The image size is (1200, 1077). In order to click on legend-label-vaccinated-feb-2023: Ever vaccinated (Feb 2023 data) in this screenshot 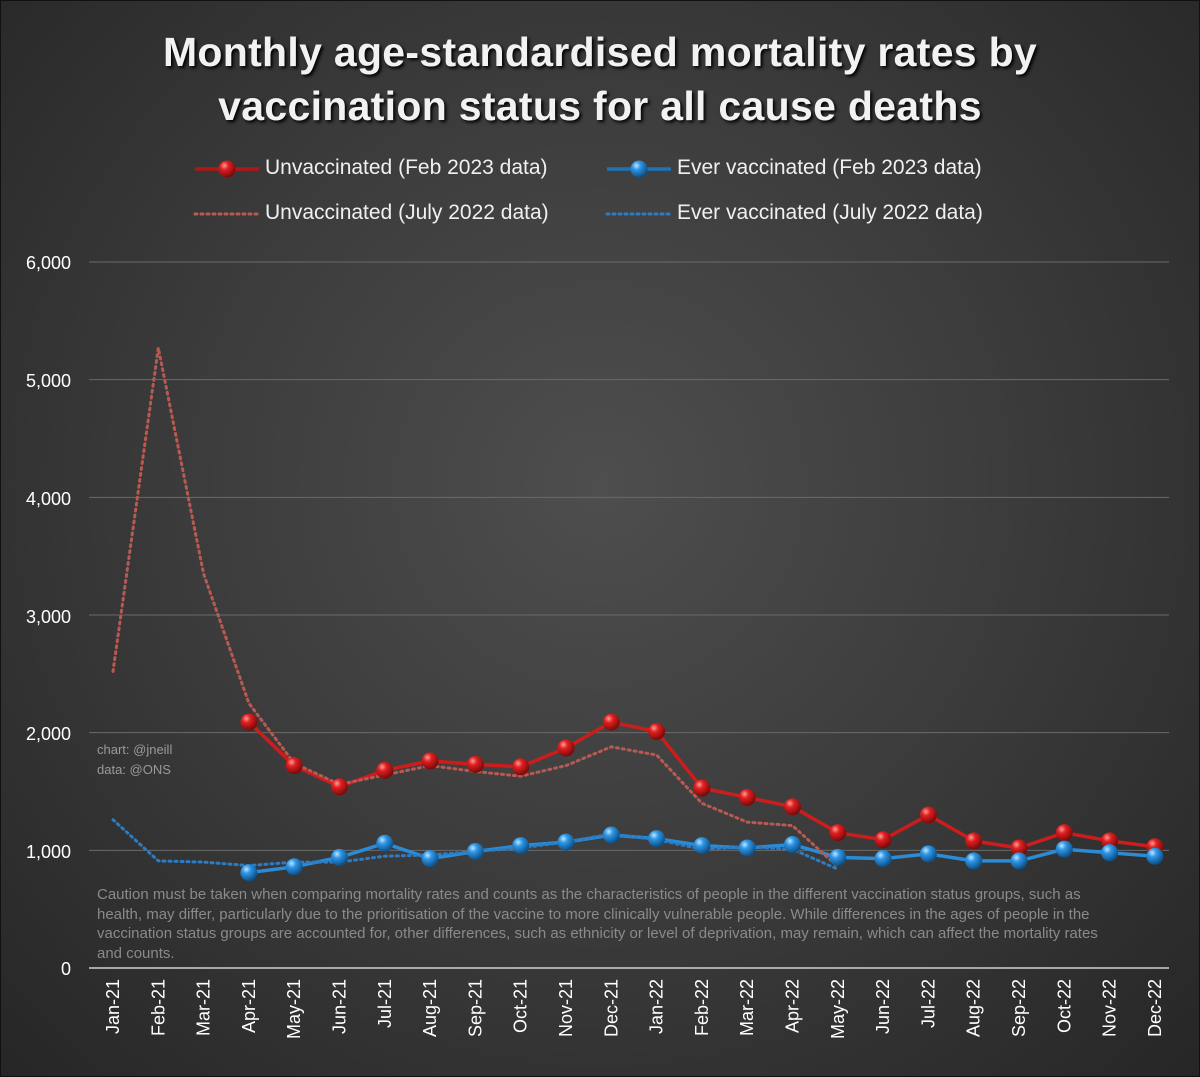, I will do `click(829, 167)`.